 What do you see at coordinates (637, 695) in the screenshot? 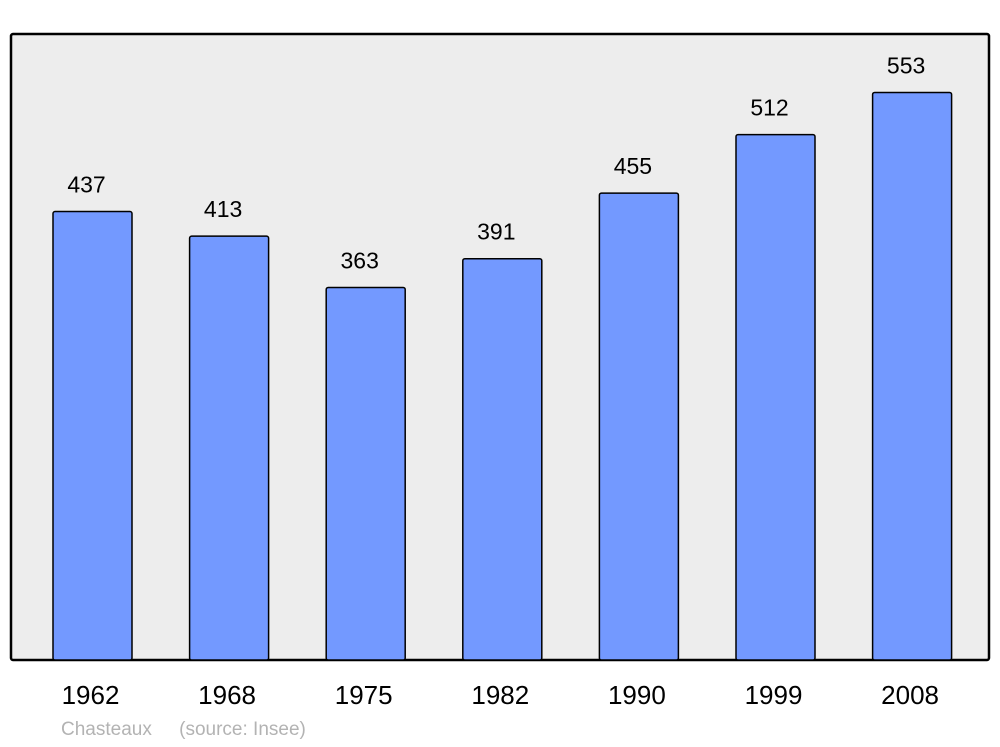
I see `x-tick-label: 1990` at bounding box center [637, 695].